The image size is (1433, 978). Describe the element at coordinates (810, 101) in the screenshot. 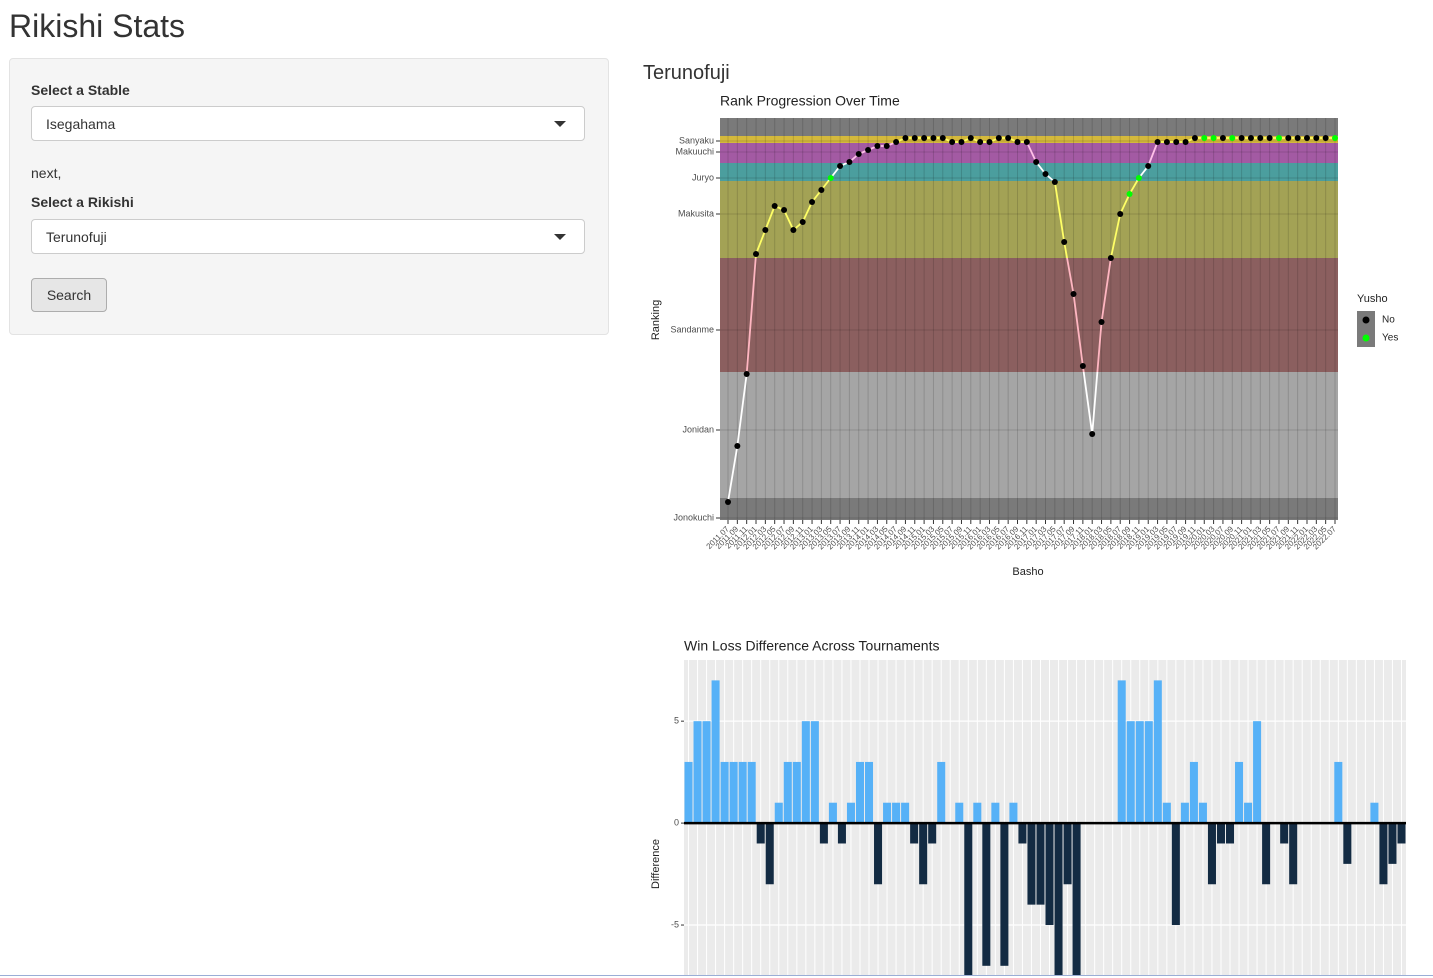

I see `chart-title: Rank Progression Over Time` at that location.